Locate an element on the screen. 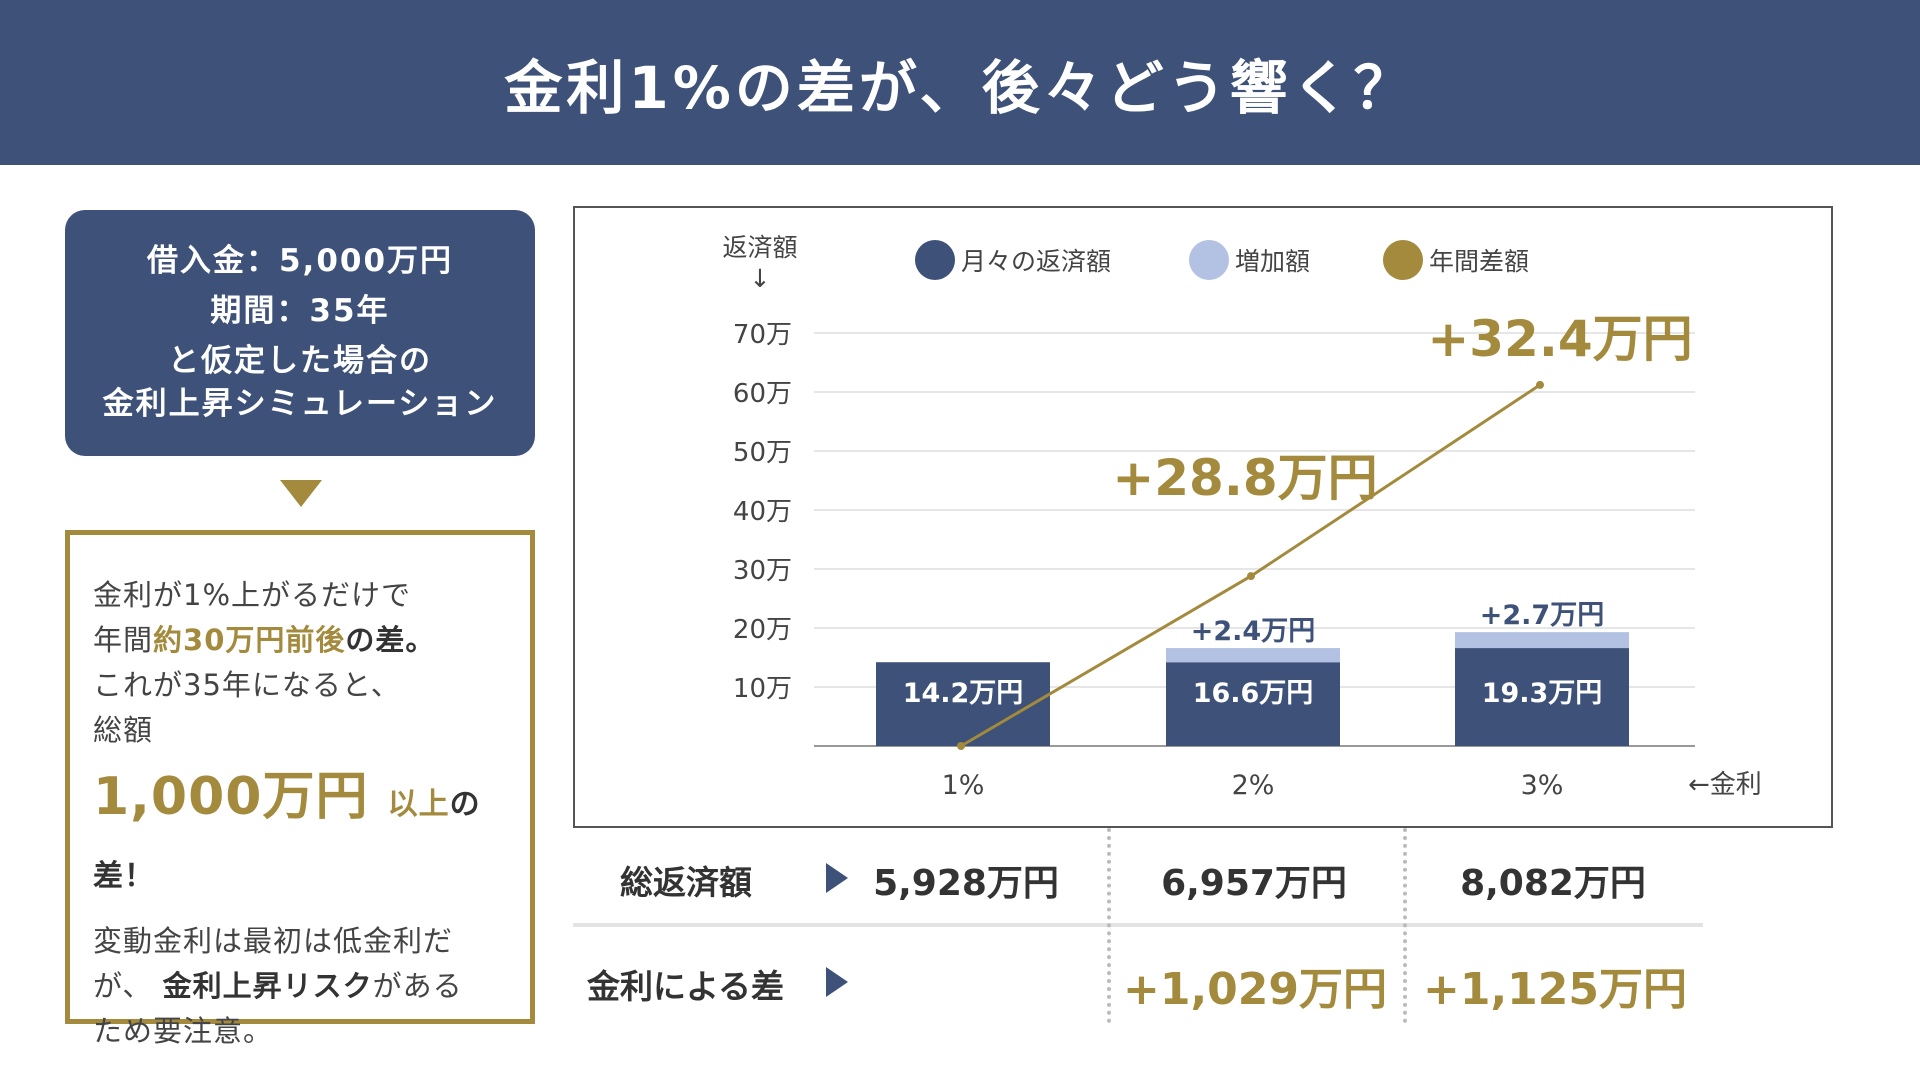  loan-period: 期間：35年 is located at coordinates (300, 311).